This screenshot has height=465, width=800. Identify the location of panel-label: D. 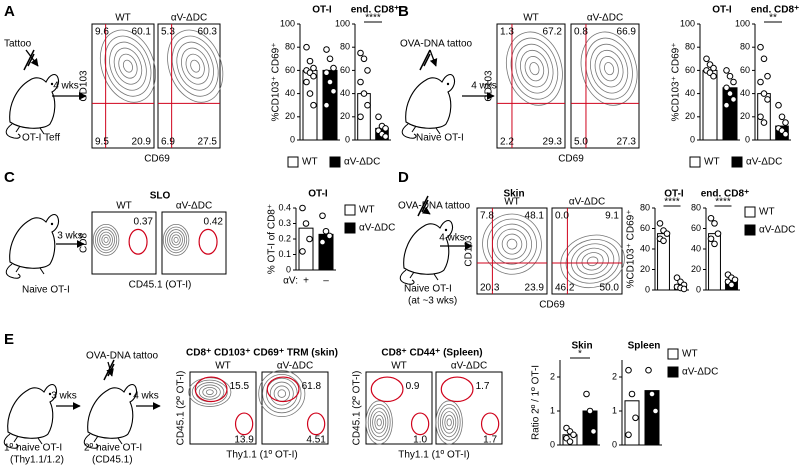
(403, 177).